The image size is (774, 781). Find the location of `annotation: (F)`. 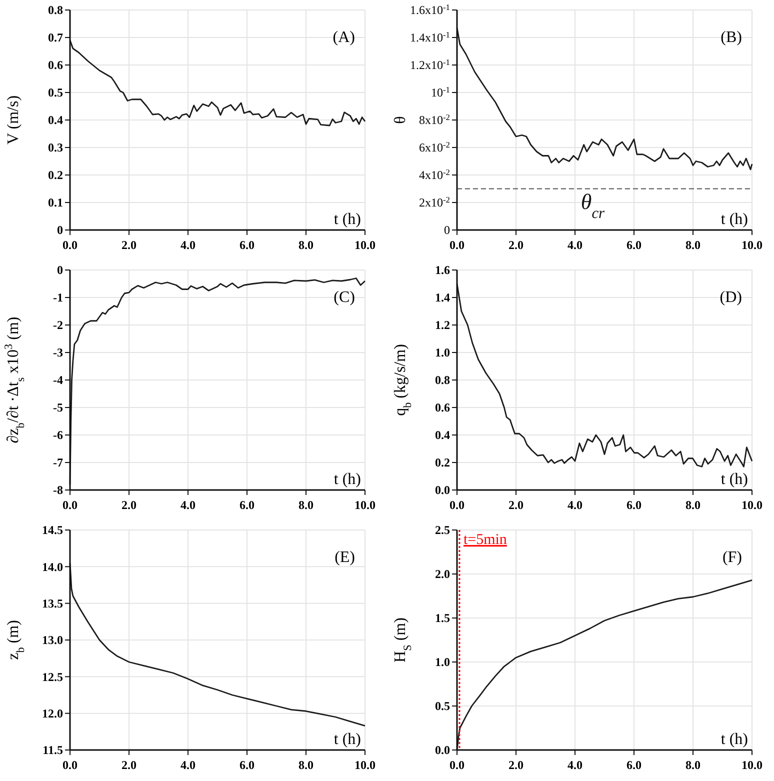

annotation: (F) is located at coordinates (732, 557).